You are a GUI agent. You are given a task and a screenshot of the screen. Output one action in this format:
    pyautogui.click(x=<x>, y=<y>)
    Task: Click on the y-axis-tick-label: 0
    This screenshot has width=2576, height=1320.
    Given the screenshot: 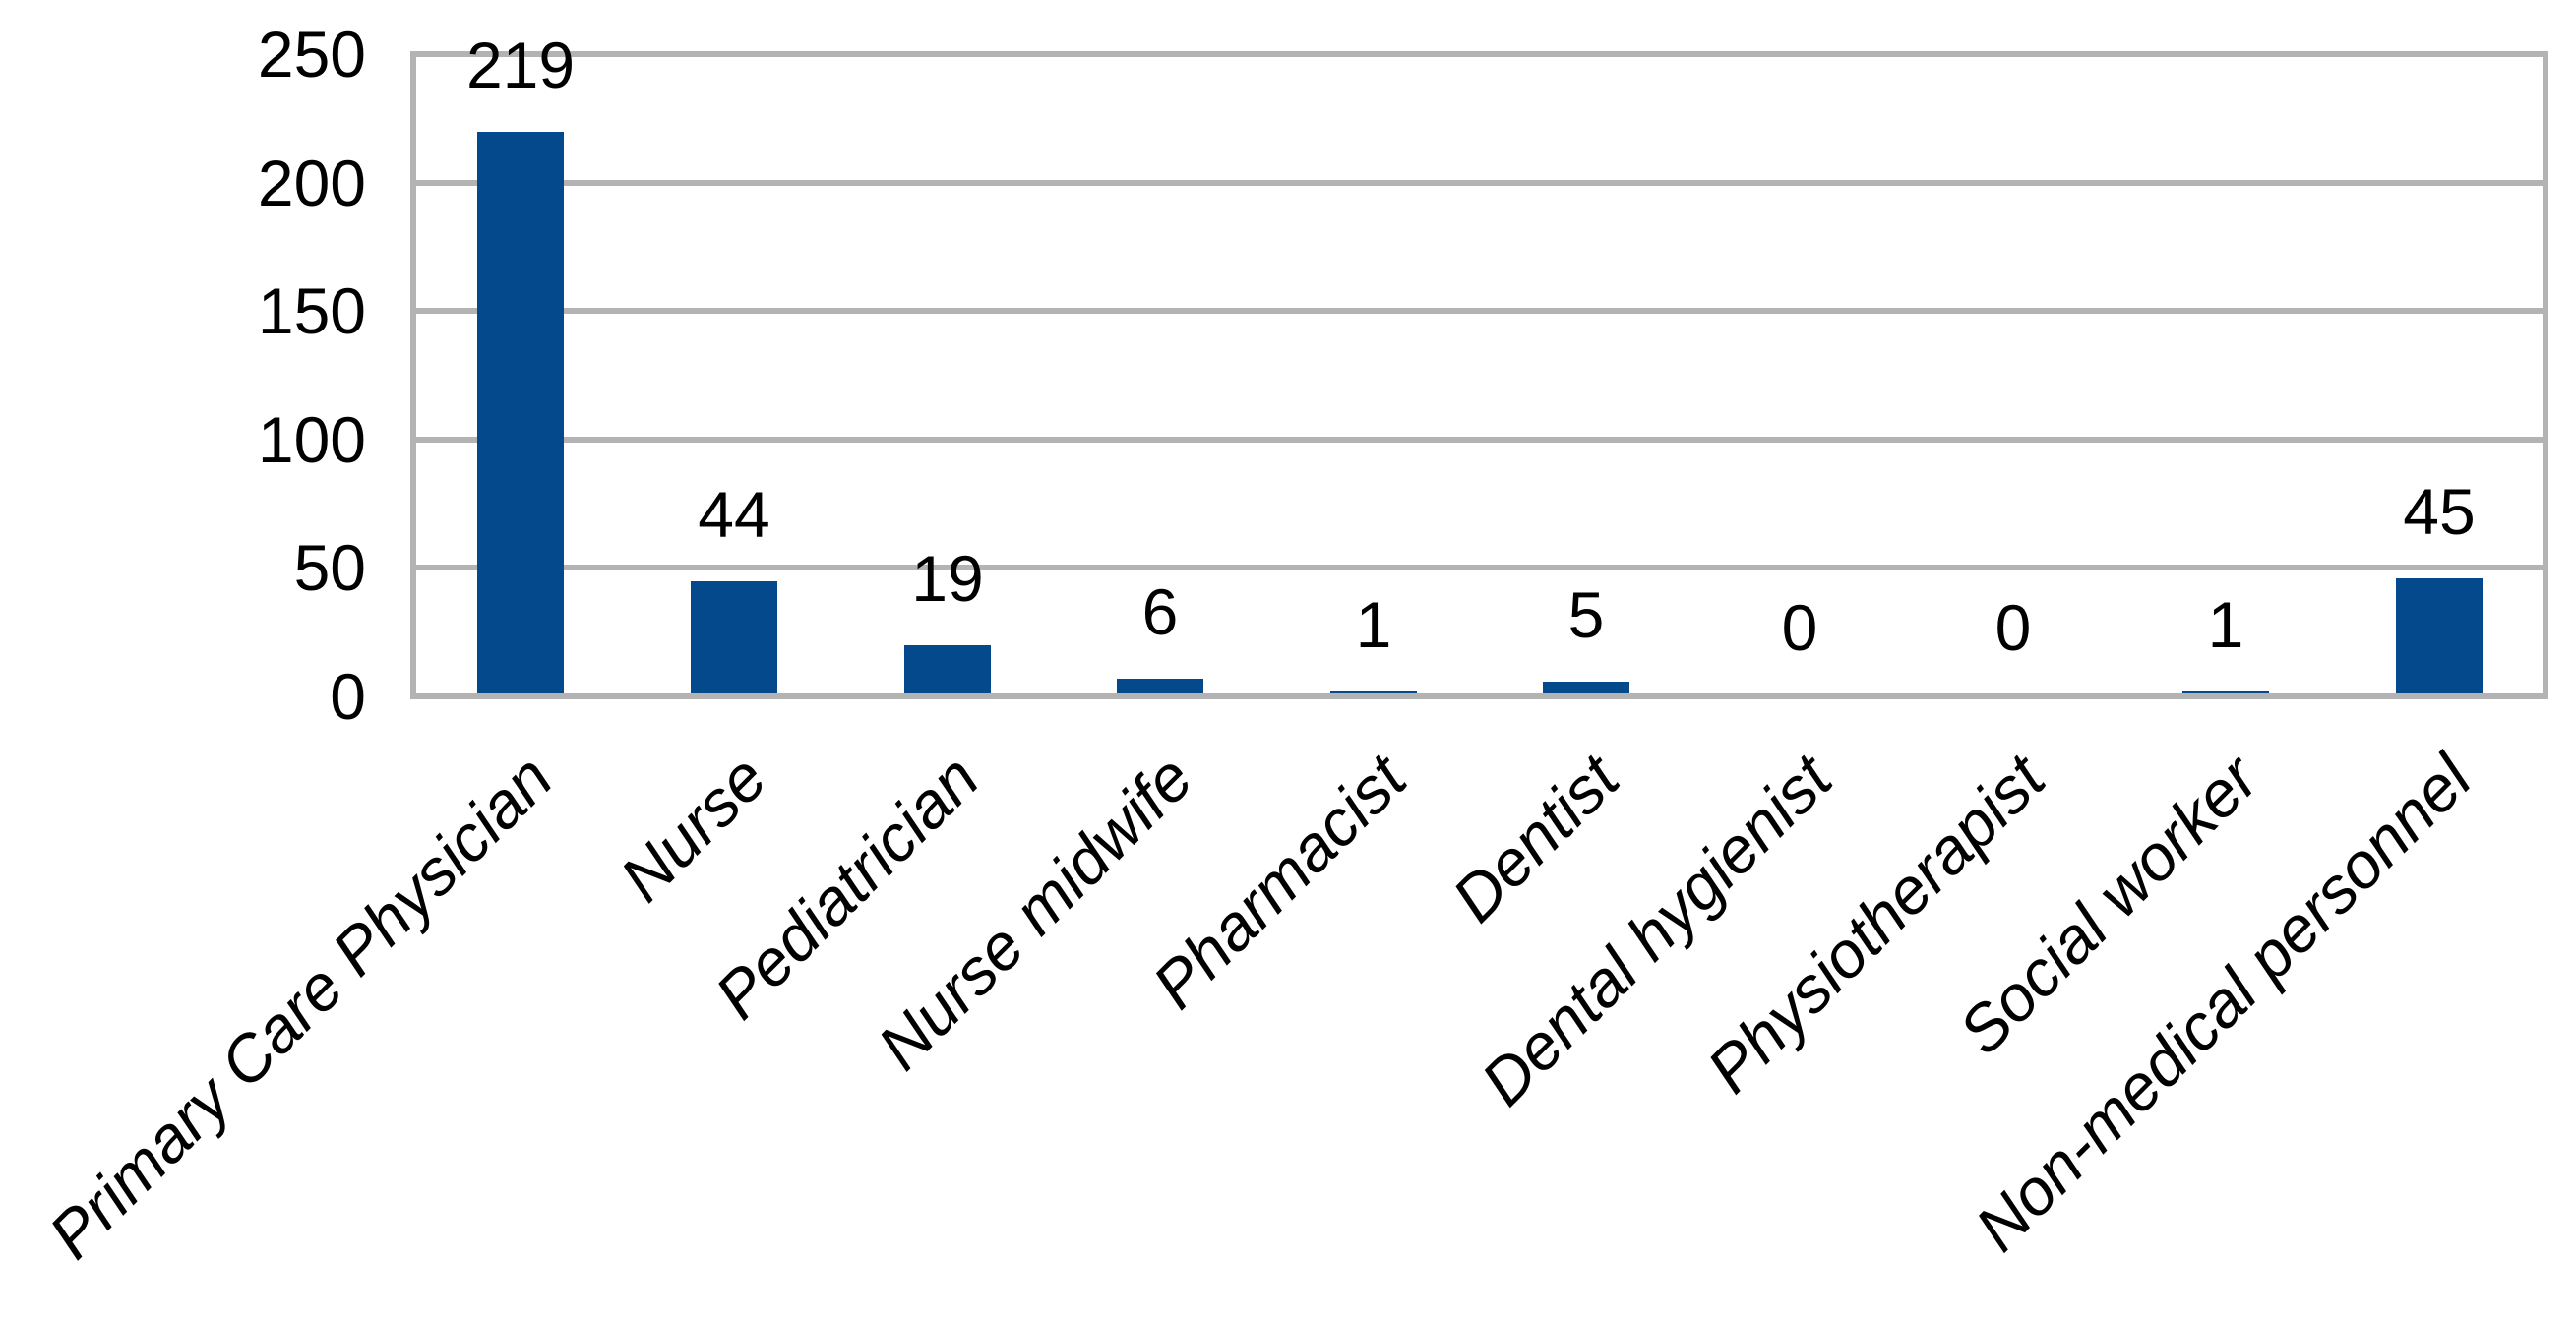 What is the action you would take?
    pyautogui.click(x=348, y=696)
    